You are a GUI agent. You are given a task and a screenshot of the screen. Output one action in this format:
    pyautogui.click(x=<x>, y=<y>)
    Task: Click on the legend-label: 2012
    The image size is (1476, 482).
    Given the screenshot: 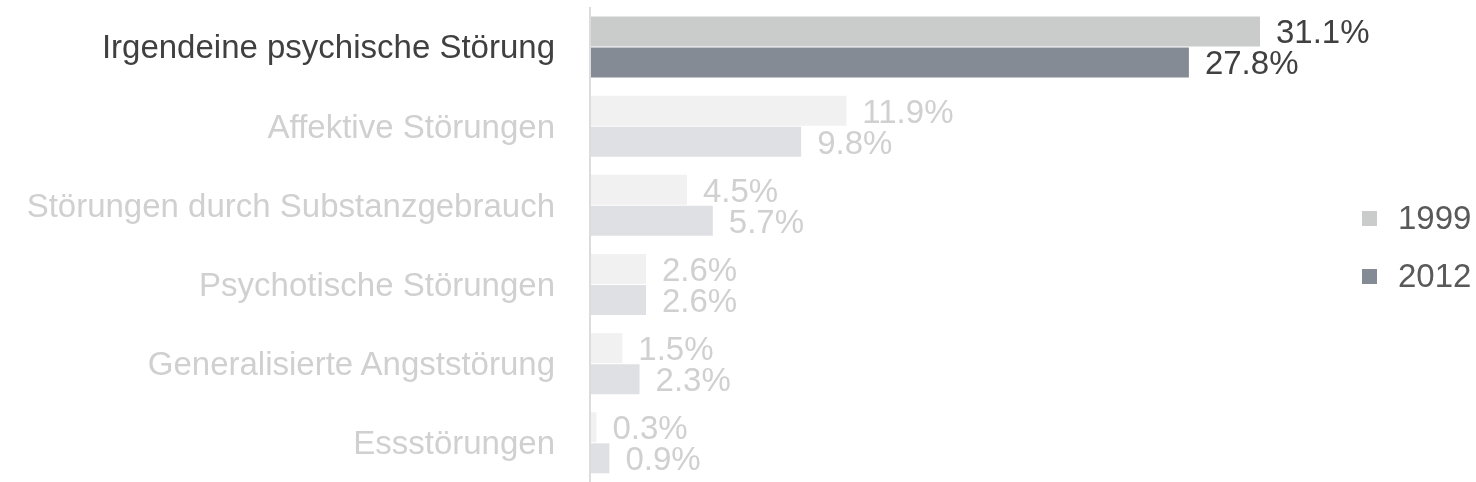 What is the action you would take?
    pyautogui.click(x=1435, y=276)
    